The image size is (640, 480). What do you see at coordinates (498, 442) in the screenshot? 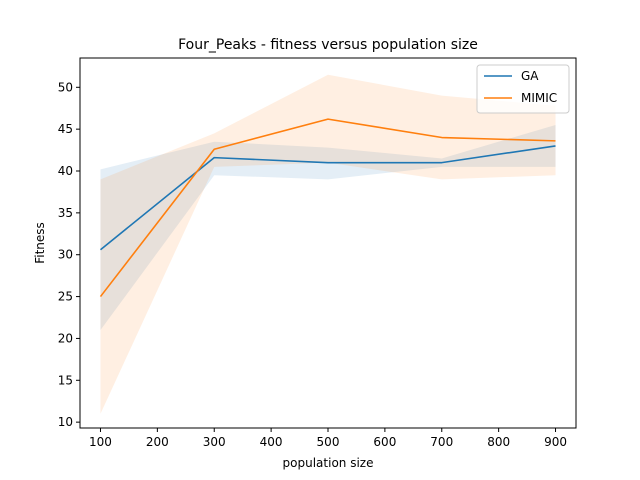
I see `x-tick-label: 800` at bounding box center [498, 442].